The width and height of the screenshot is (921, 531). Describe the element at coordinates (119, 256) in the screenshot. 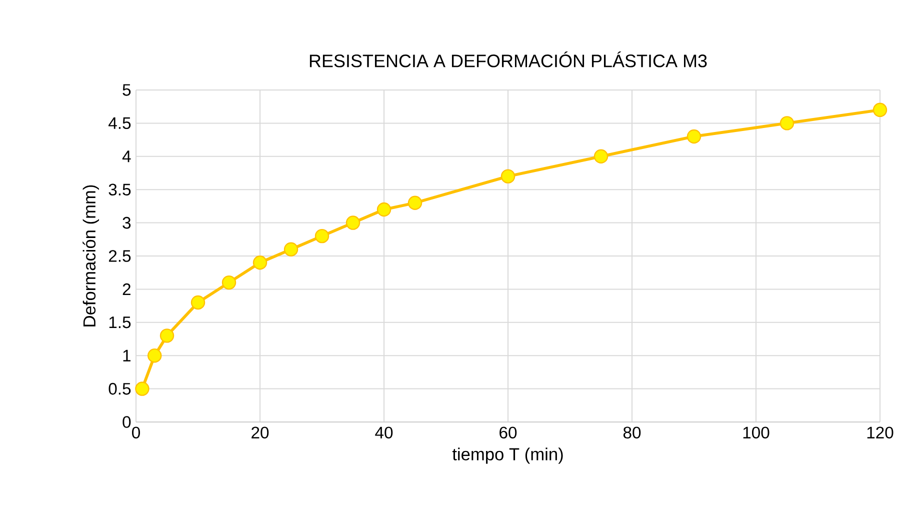

I see `y-tick-label: 2.5` at that location.